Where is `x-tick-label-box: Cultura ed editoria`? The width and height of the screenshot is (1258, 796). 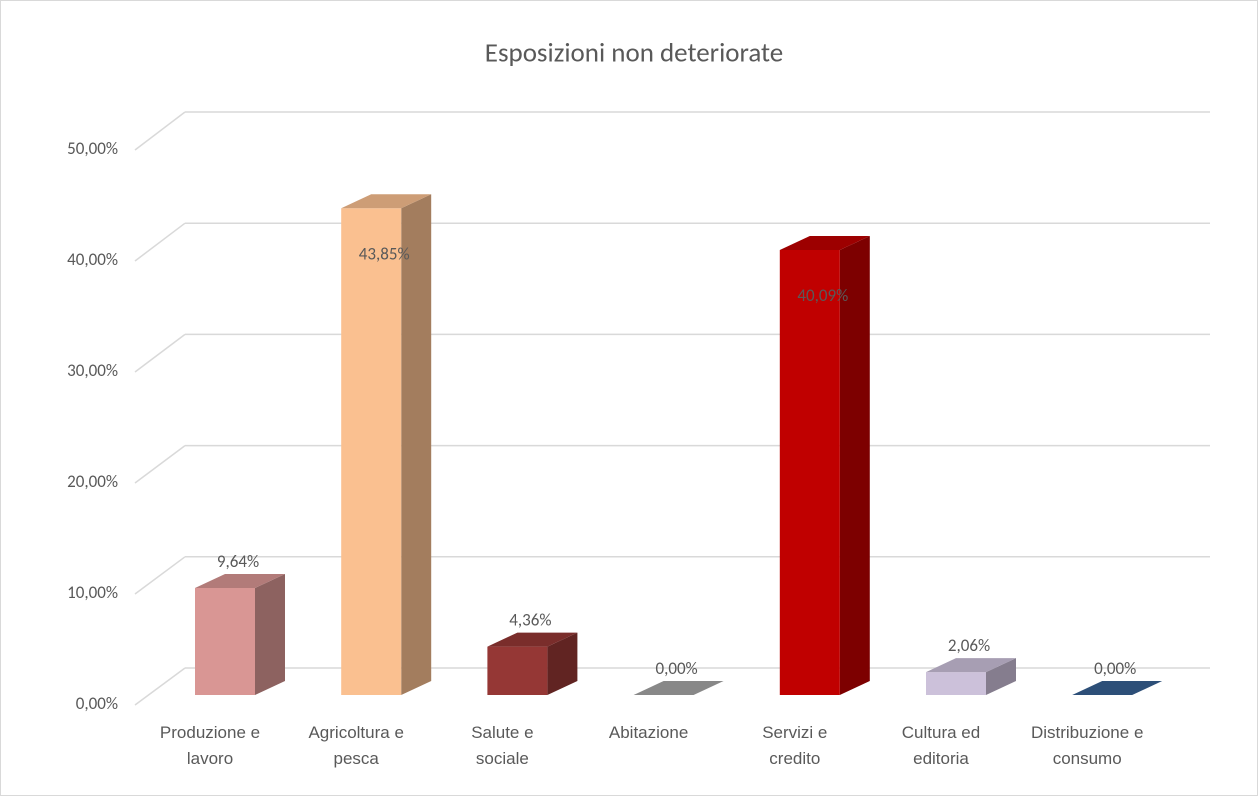 x-tick-label-box: Cultura ed editoria is located at coordinates (941, 745).